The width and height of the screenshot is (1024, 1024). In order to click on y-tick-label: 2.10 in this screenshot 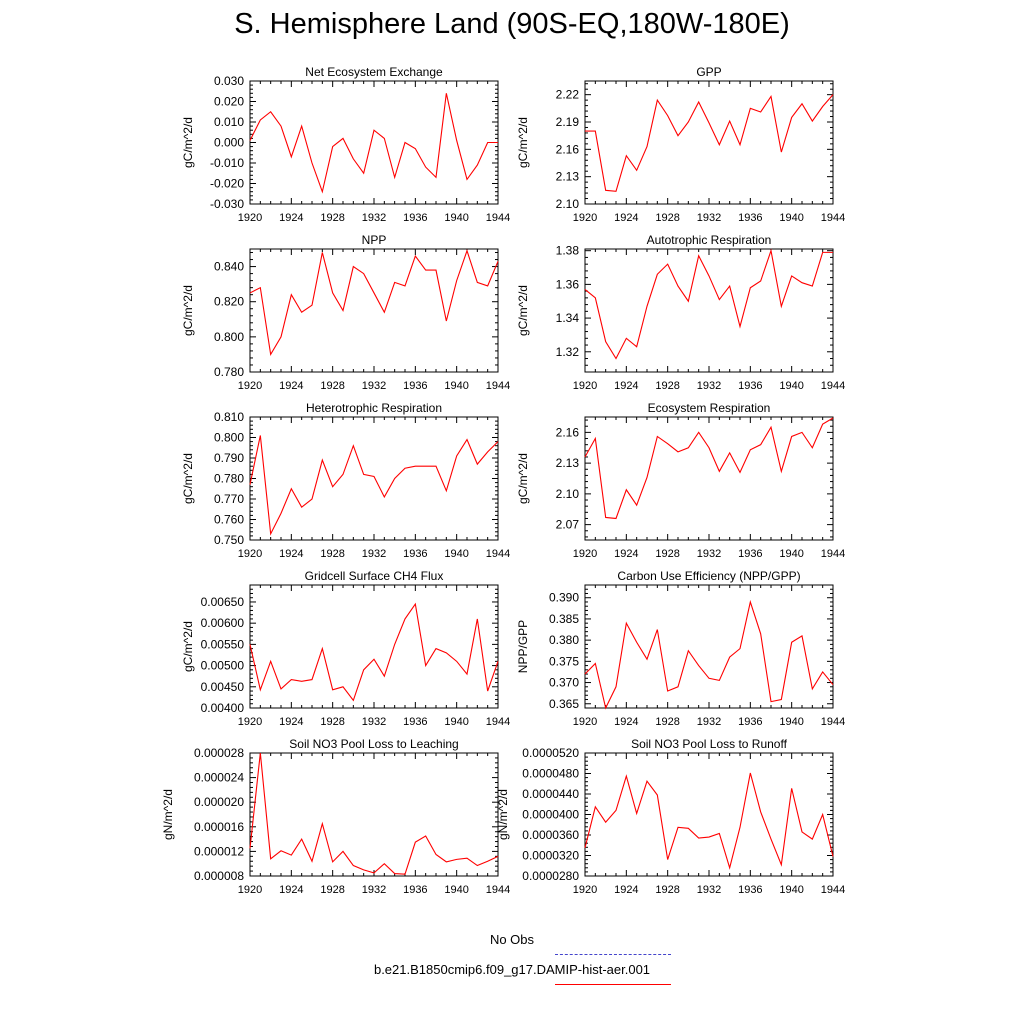, I will do `click(568, 204)`.